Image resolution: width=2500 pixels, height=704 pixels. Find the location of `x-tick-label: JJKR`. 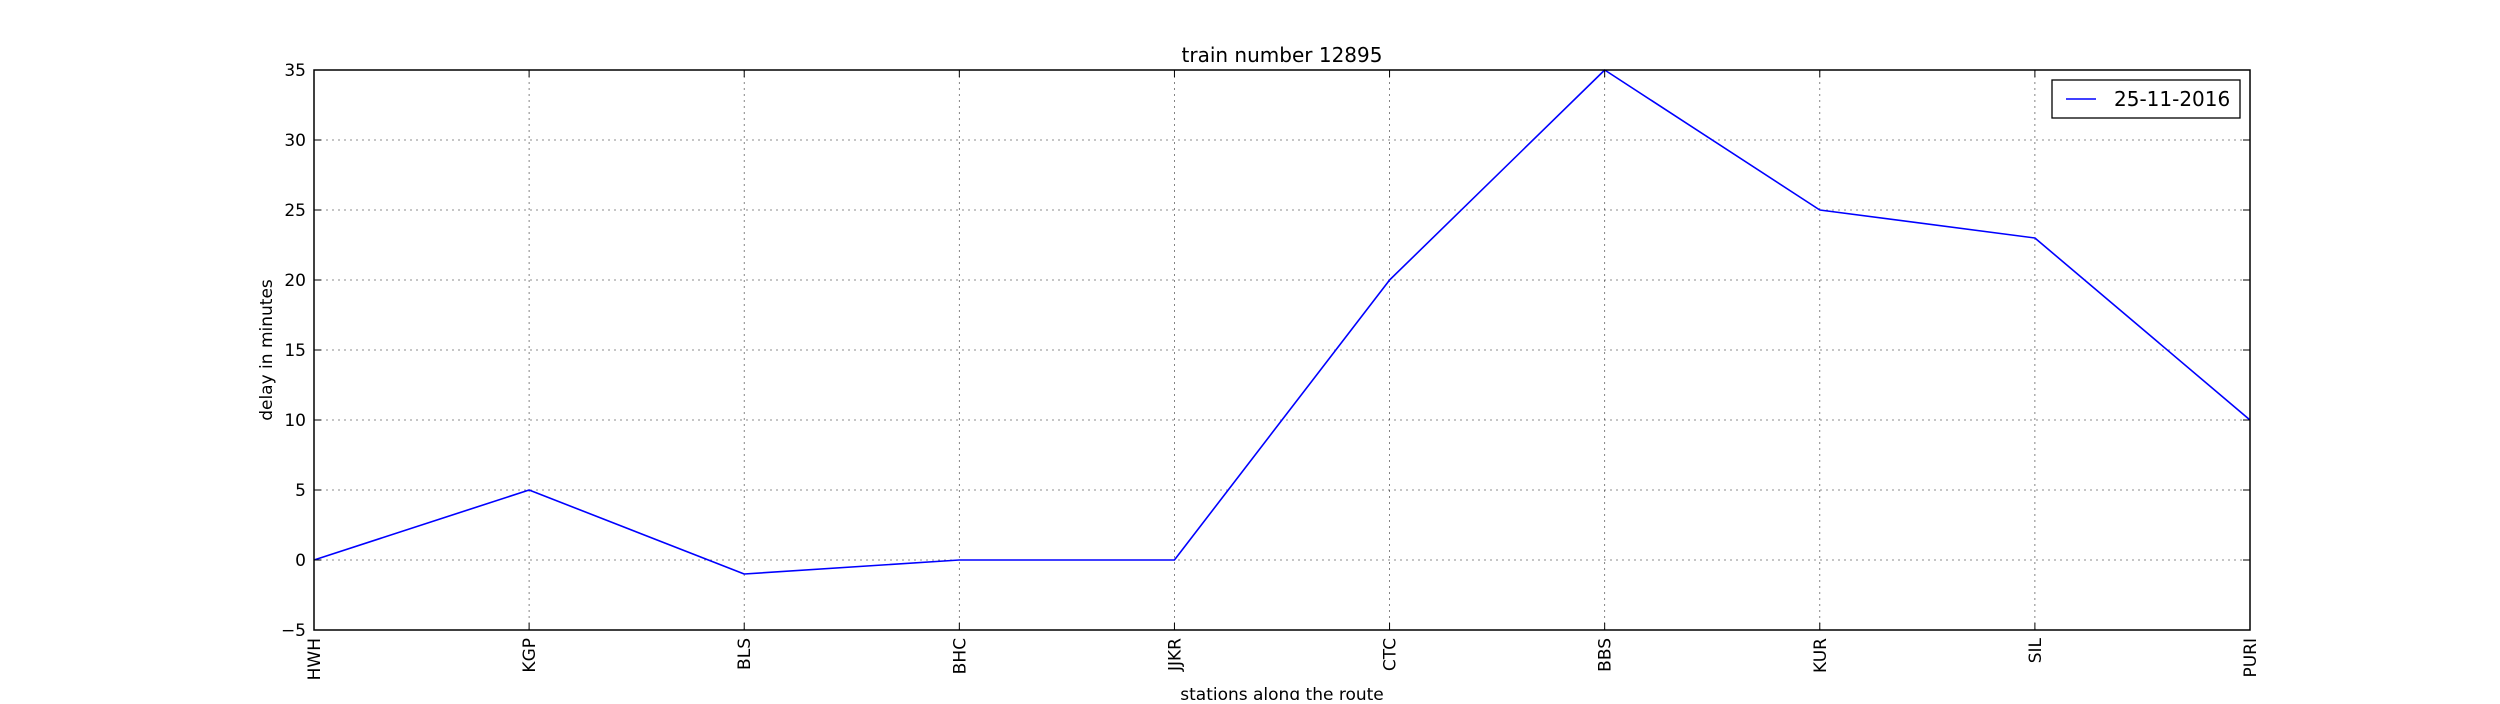

x-tick-label: JJKR is located at coordinates (1175, 655).